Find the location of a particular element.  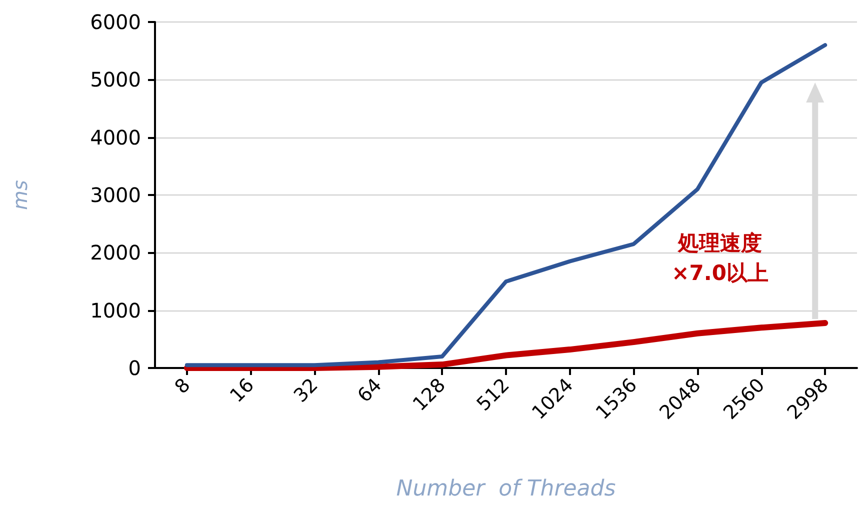

x-axis-title: Number of Threads is located at coordinates (506, 489).